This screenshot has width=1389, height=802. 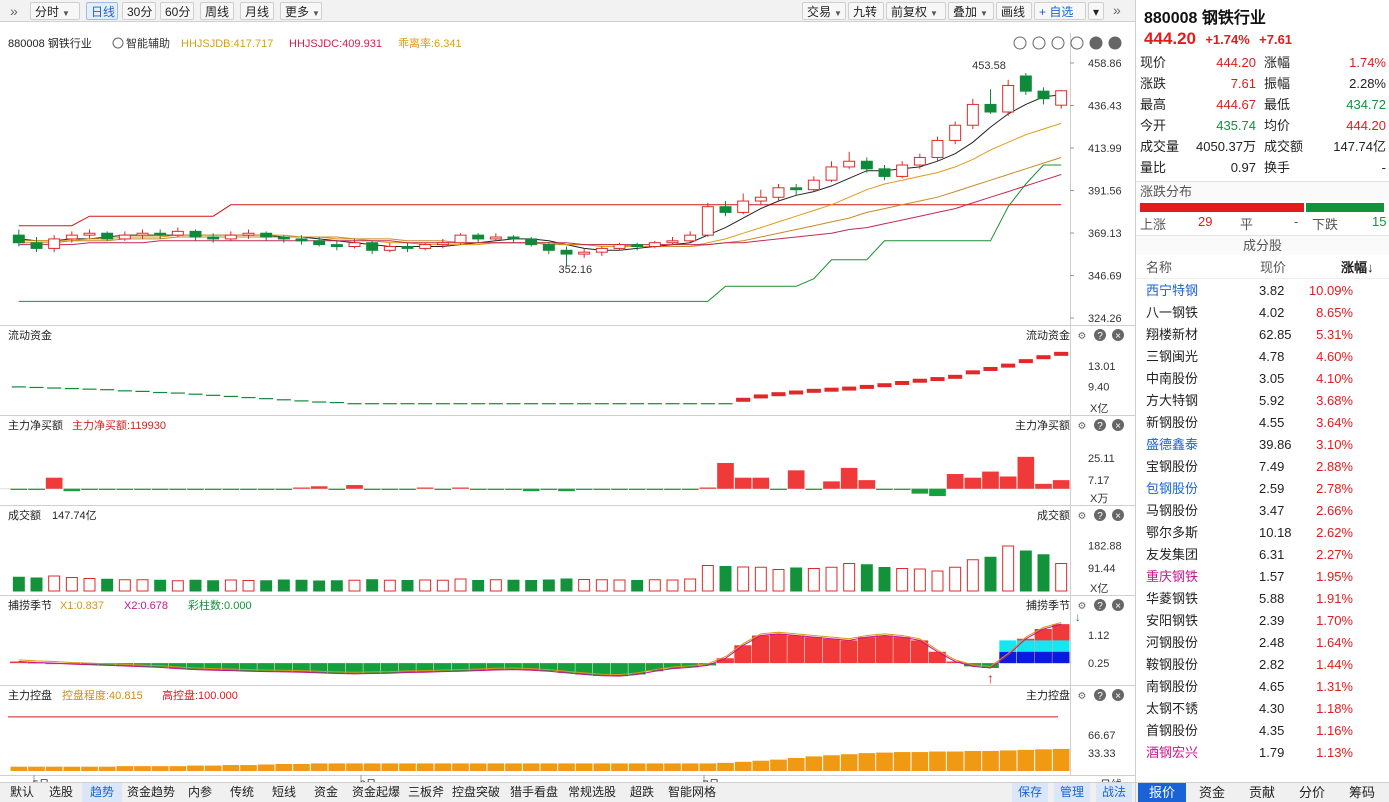 I want to click on period-more: 更多 ▼, so click(x=301, y=11).